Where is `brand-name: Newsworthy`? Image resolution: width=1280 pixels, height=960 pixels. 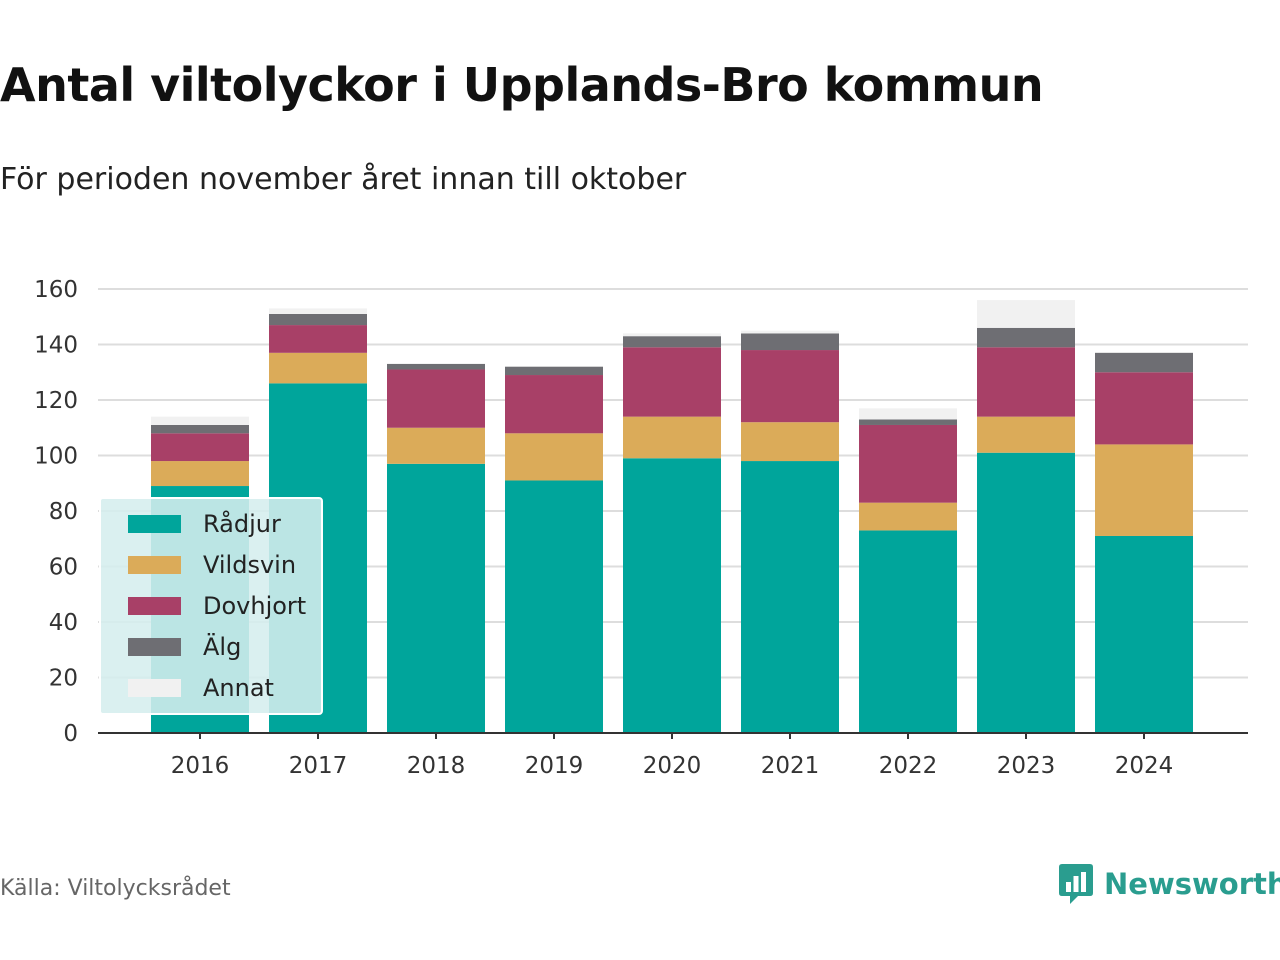 brand-name: Newsworthy is located at coordinates (1192, 884).